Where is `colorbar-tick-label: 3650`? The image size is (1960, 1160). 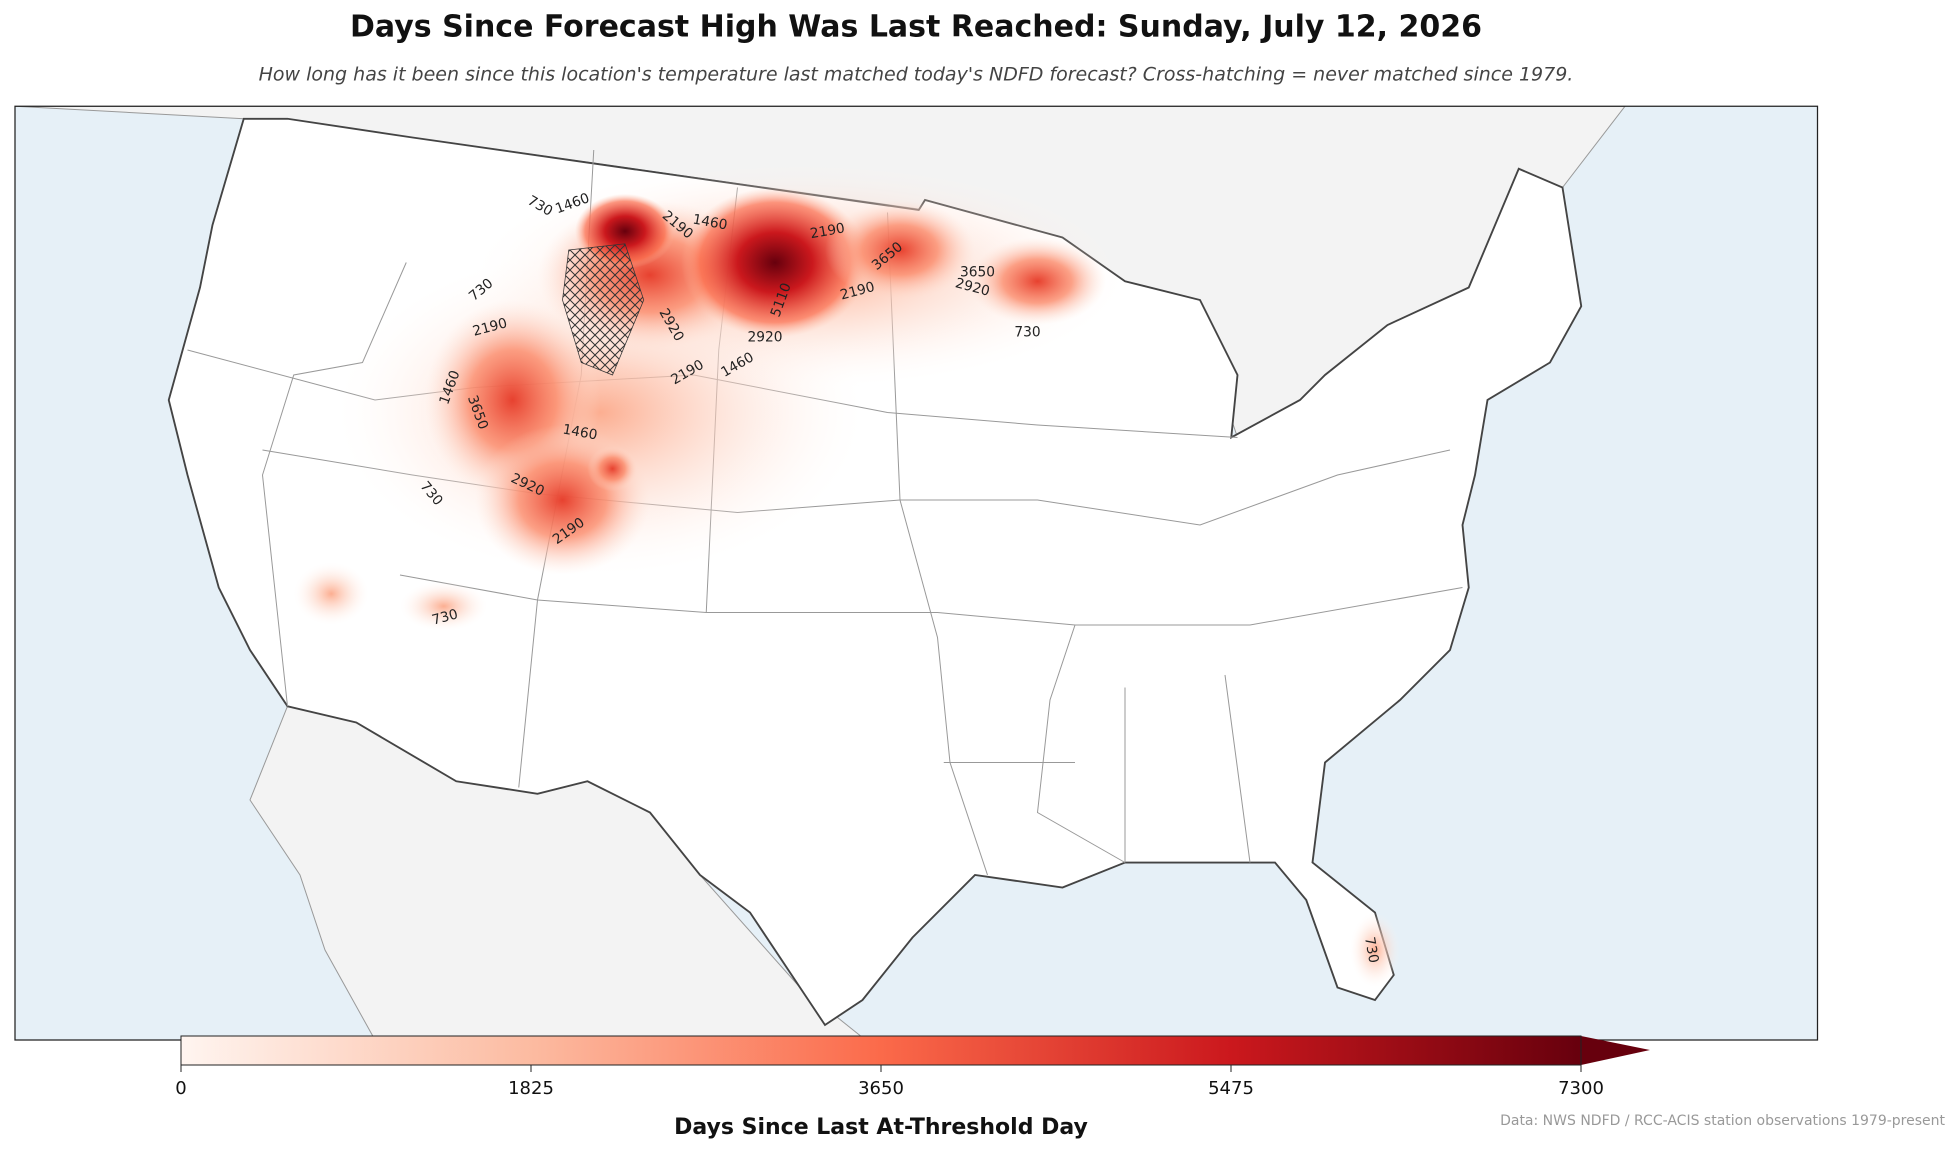
colorbar-tick-label: 3650 is located at coordinates (881, 1088).